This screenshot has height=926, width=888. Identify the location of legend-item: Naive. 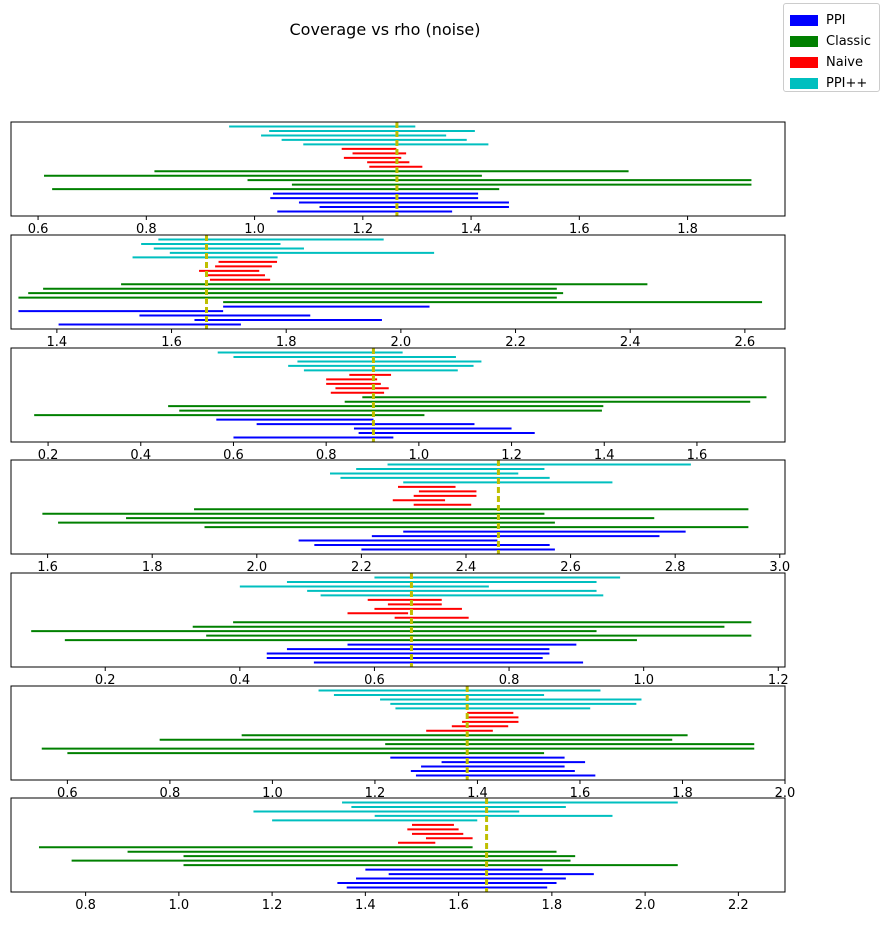
(826, 62).